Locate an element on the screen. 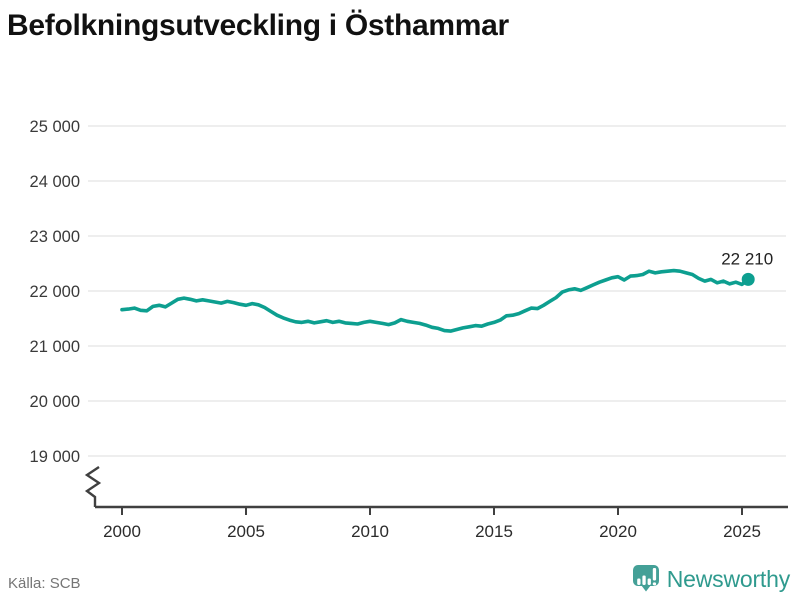  y-tick-label: 25 000 is located at coordinates (55, 127).